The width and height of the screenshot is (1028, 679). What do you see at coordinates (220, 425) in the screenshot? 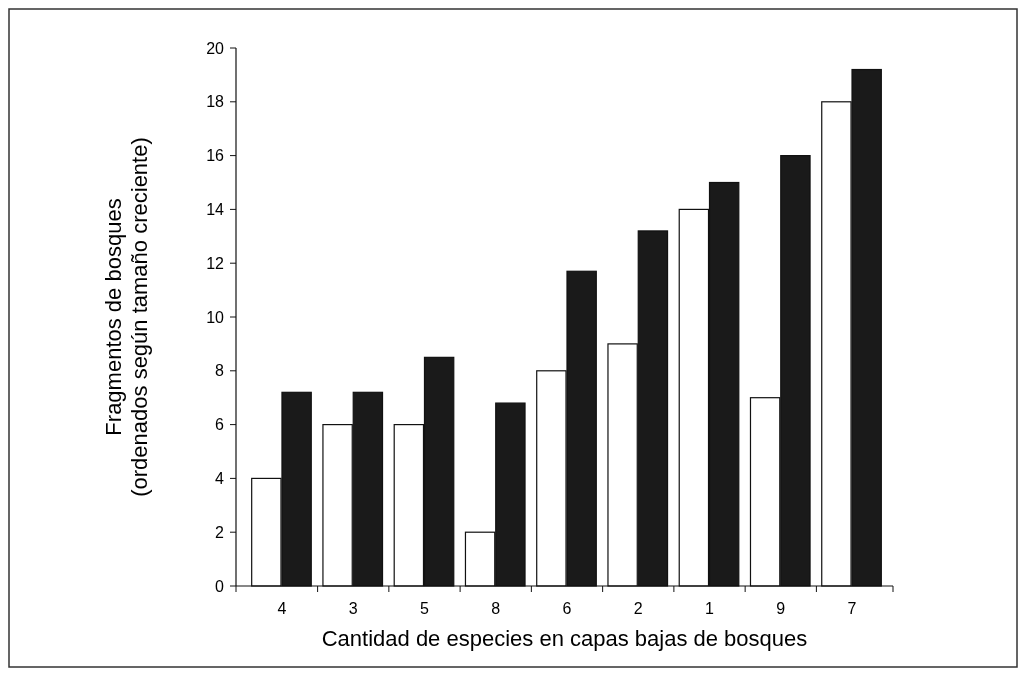
I see `y-tick-label: 6` at bounding box center [220, 425].